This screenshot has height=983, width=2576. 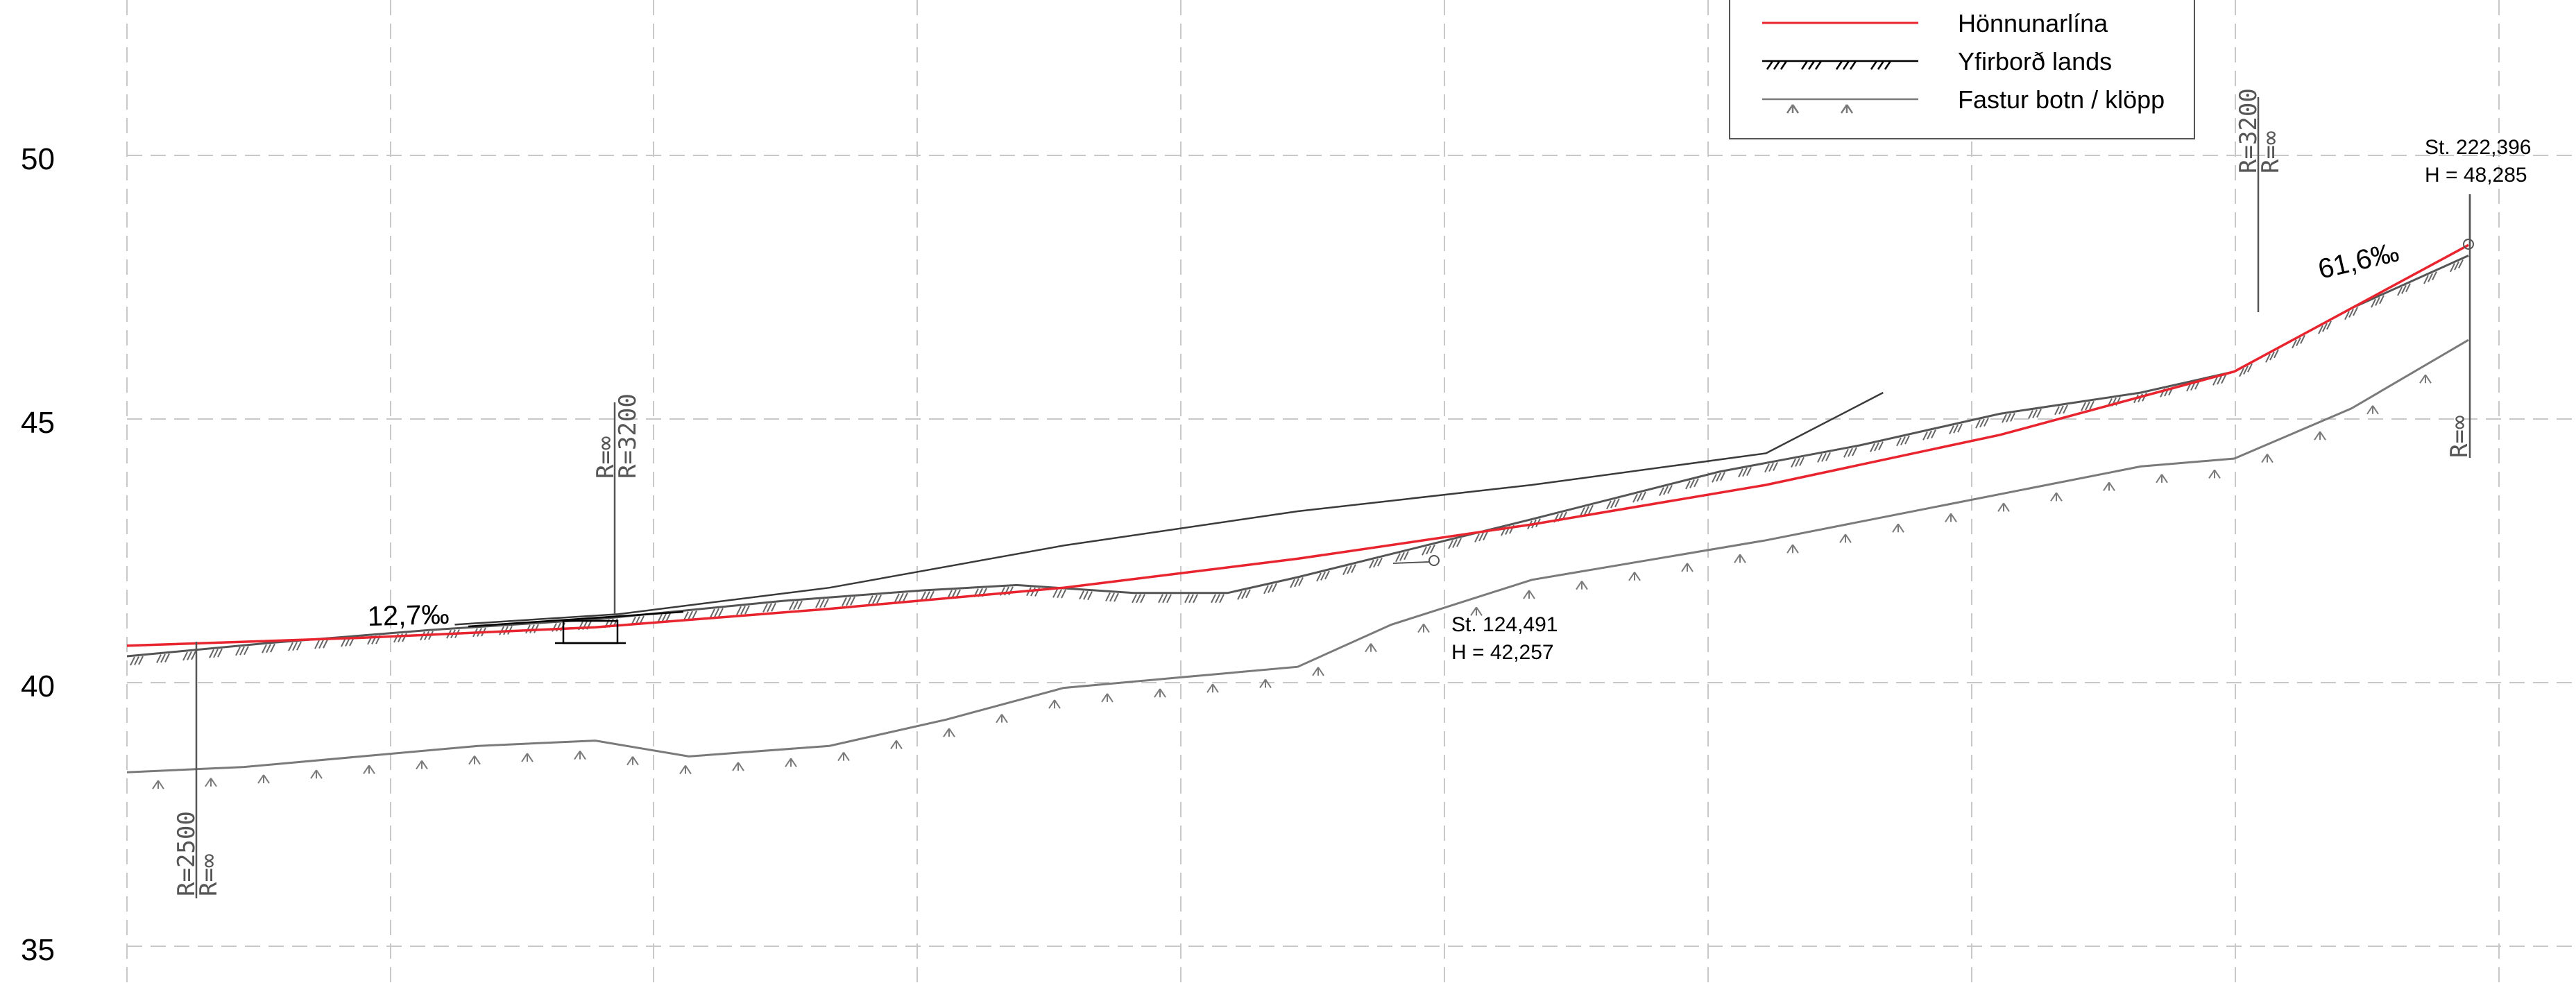 What do you see at coordinates (2476, 175) in the screenshot?
I see `station-elevation: H = 48,285` at bounding box center [2476, 175].